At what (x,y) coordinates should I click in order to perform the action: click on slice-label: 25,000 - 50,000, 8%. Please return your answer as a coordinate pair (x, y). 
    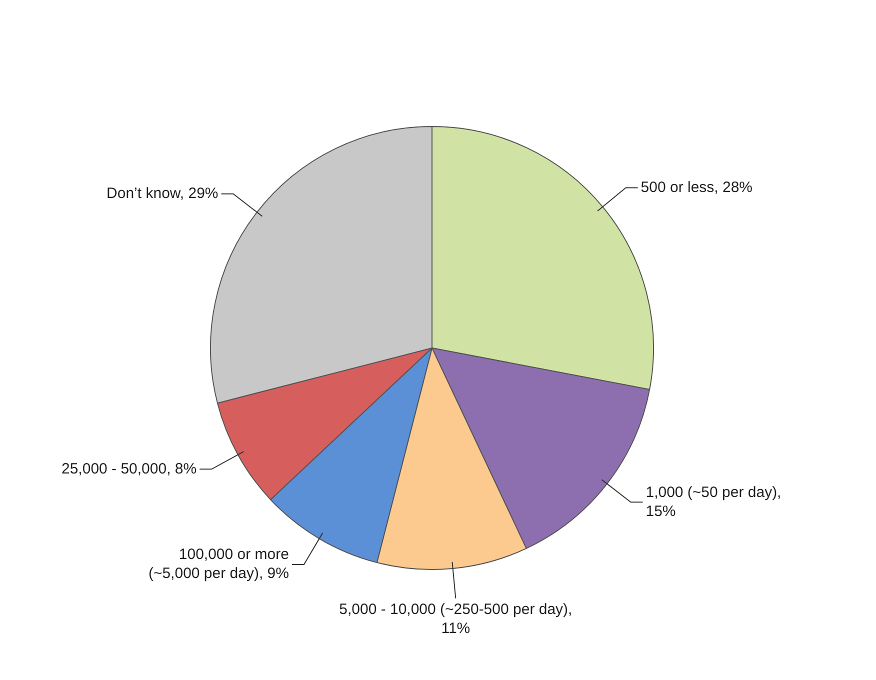
    Looking at the image, I should click on (129, 469).